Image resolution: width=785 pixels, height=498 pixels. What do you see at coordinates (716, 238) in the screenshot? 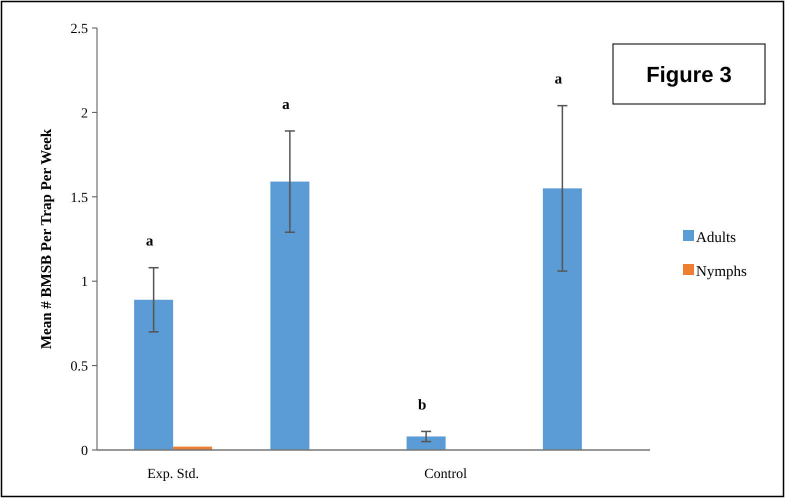
I see `legend-label: Adults` at bounding box center [716, 238].